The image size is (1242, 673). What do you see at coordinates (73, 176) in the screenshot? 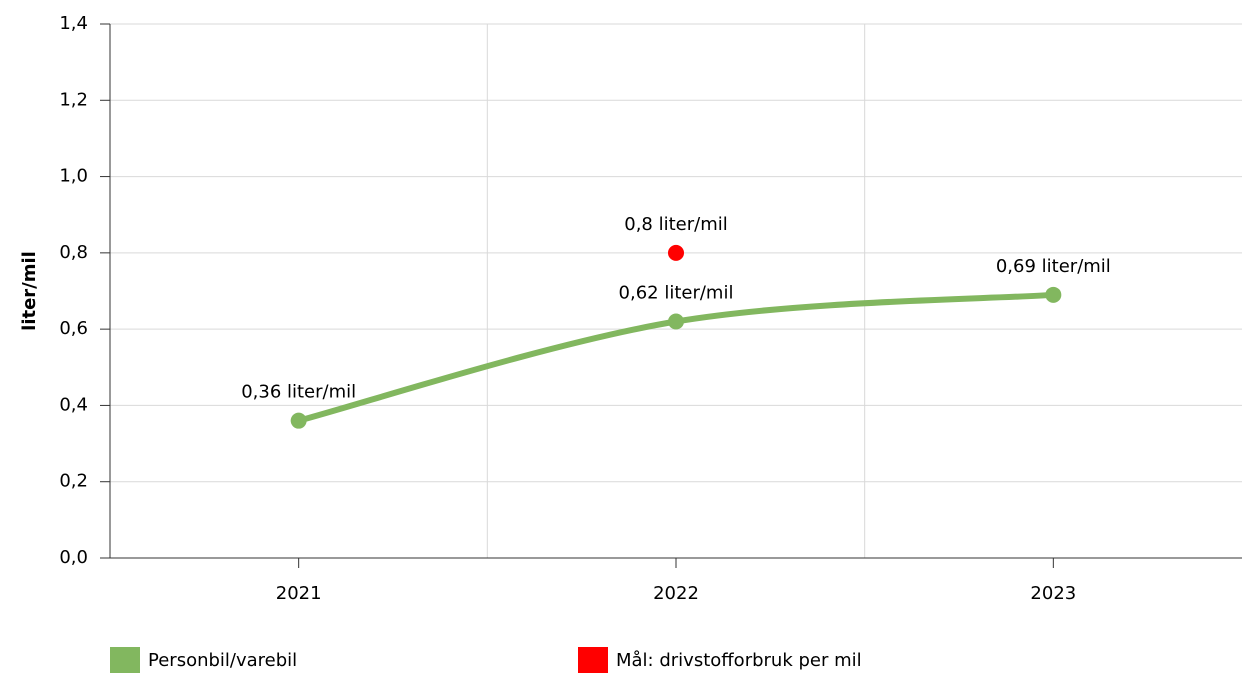
I see `y-tick-label: 1,0` at bounding box center [73, 176].